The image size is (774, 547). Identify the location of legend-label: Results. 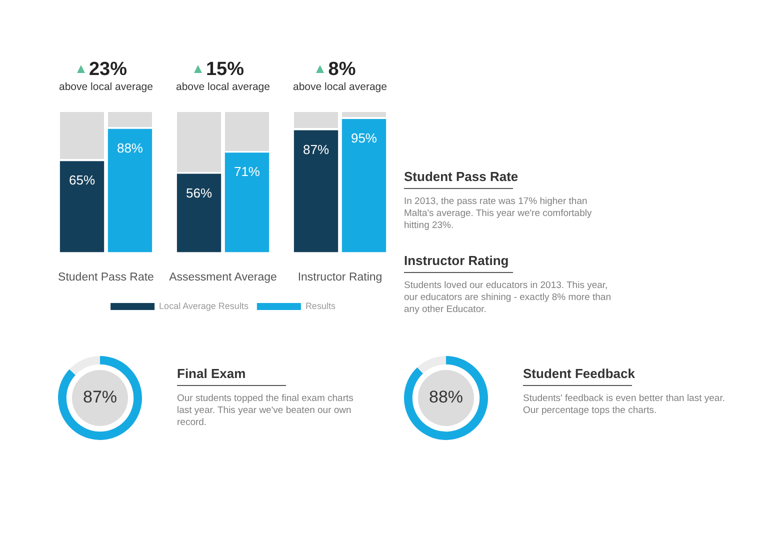
(320, 305).